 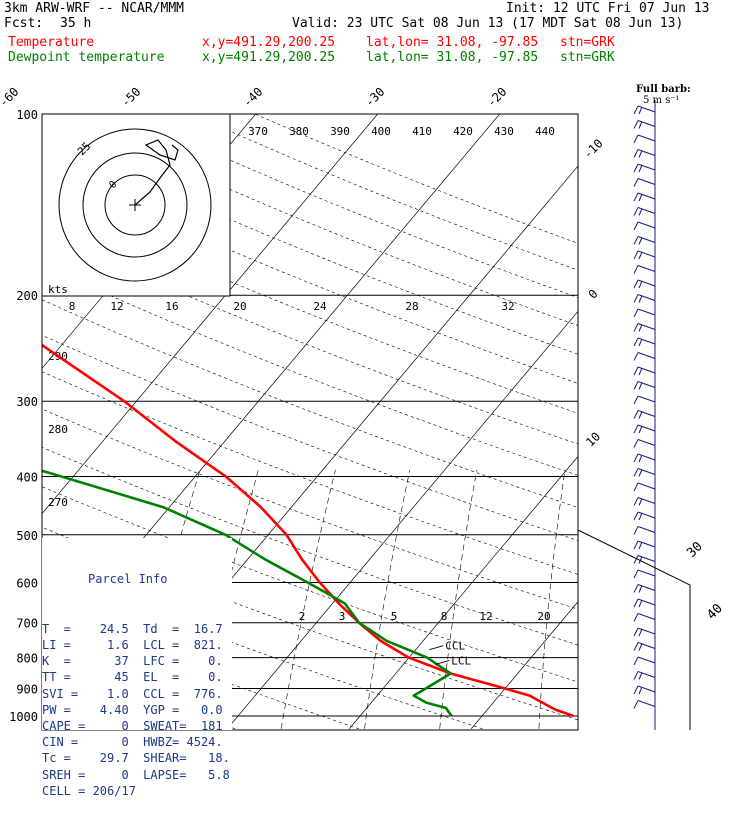 I want to click on level-marker, so click(x=436, y=648).